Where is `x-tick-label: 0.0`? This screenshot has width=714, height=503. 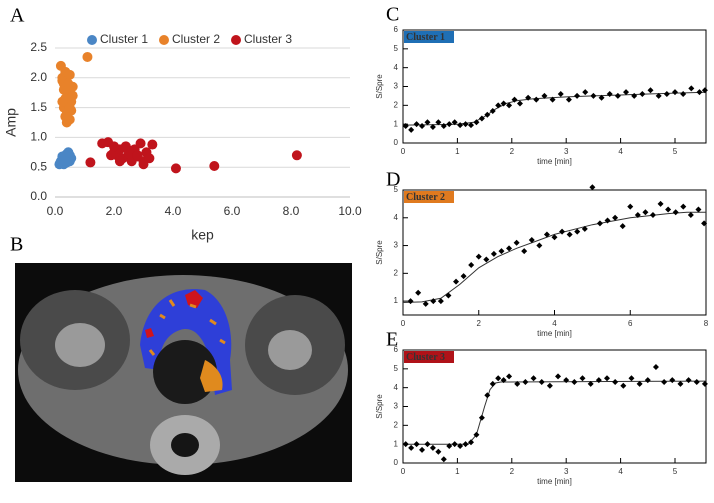 x-tick-label: 0.0 is located at coordinates (55, 211).